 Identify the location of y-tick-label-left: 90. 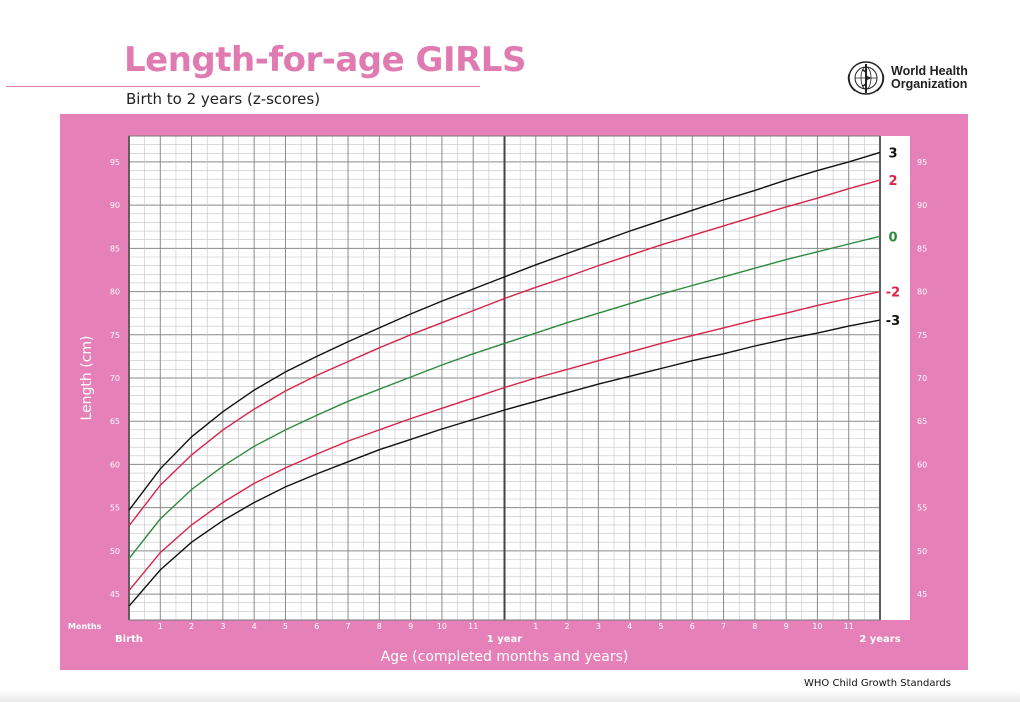
(115, 205).